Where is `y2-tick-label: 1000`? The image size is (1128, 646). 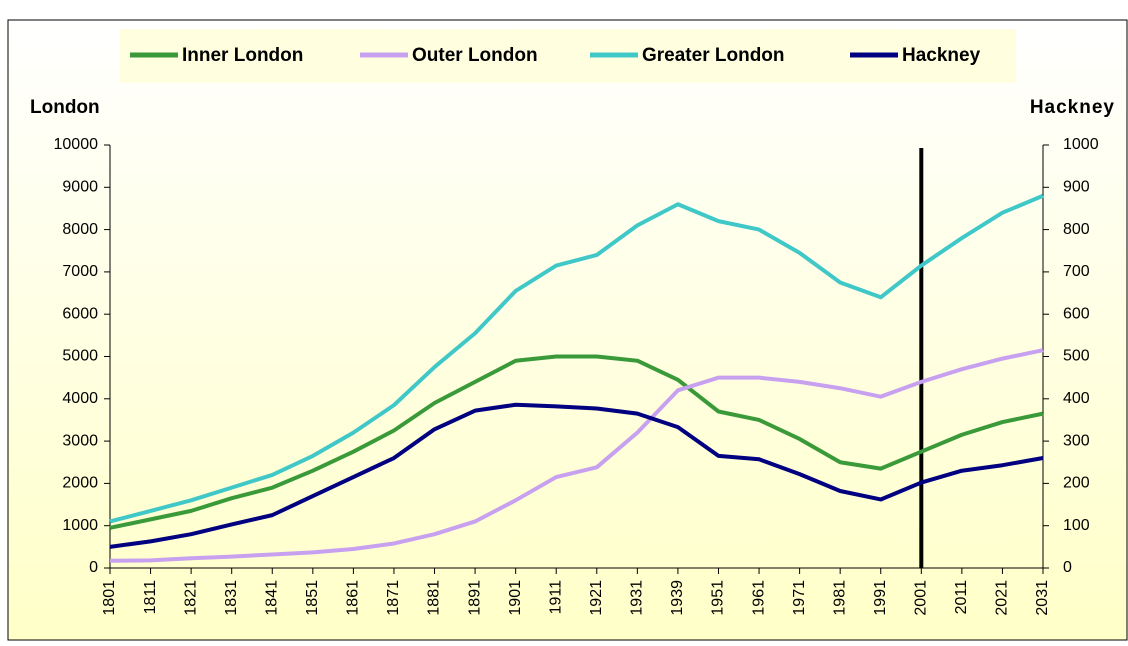 y2-tick-label: 1000 is located at coordinates (1081, 144).